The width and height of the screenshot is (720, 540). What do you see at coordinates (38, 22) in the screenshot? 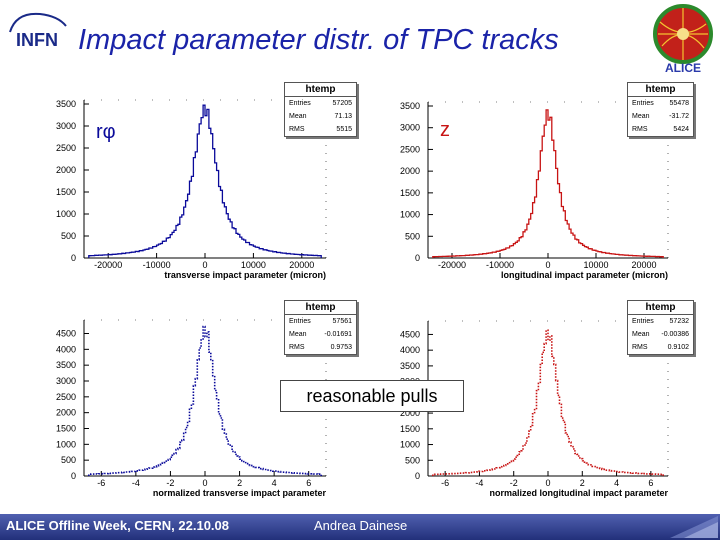
I see `infn-logo-swoosh` at bounding box center [38, 22].